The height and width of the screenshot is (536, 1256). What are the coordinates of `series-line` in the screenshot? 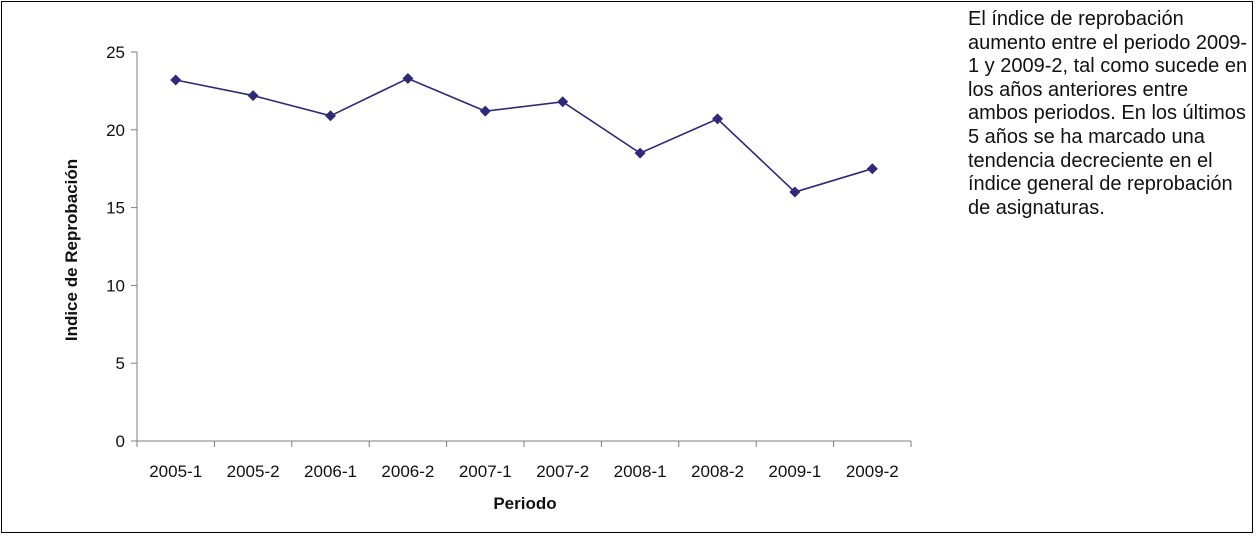 It's located at (524, 135).